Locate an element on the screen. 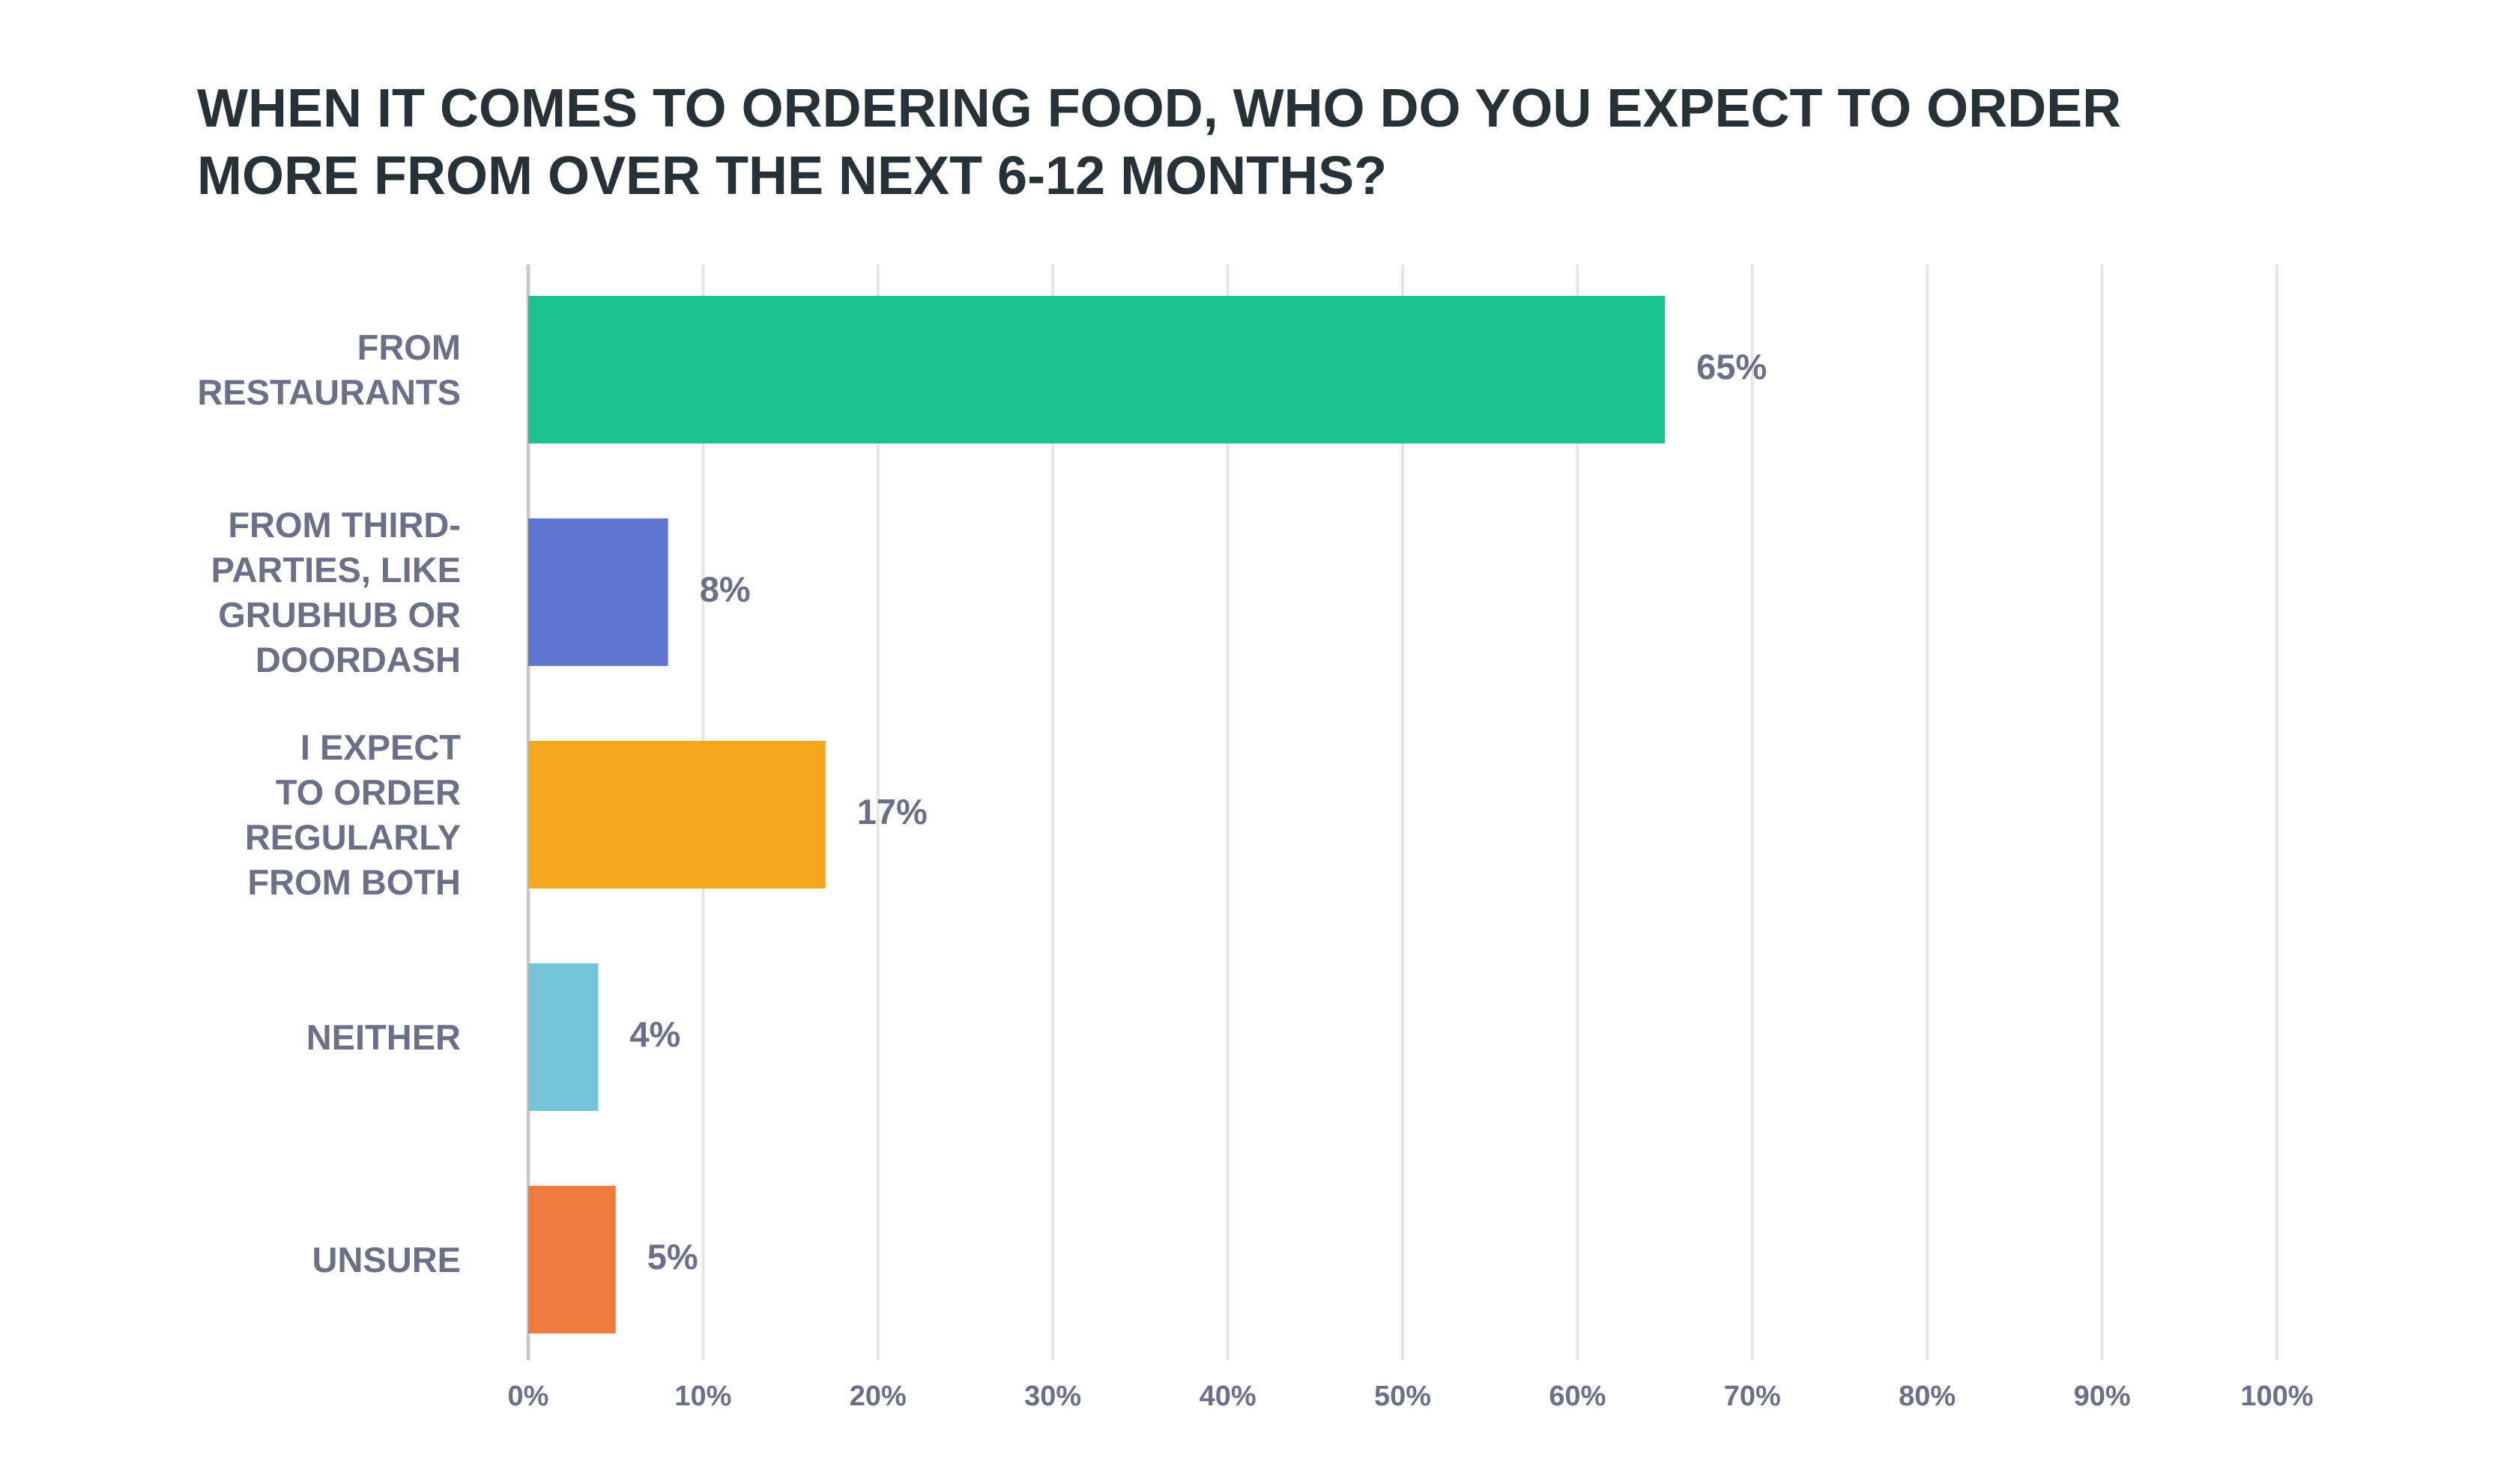  data-label: 5% is located at coordinates (672, 1256).